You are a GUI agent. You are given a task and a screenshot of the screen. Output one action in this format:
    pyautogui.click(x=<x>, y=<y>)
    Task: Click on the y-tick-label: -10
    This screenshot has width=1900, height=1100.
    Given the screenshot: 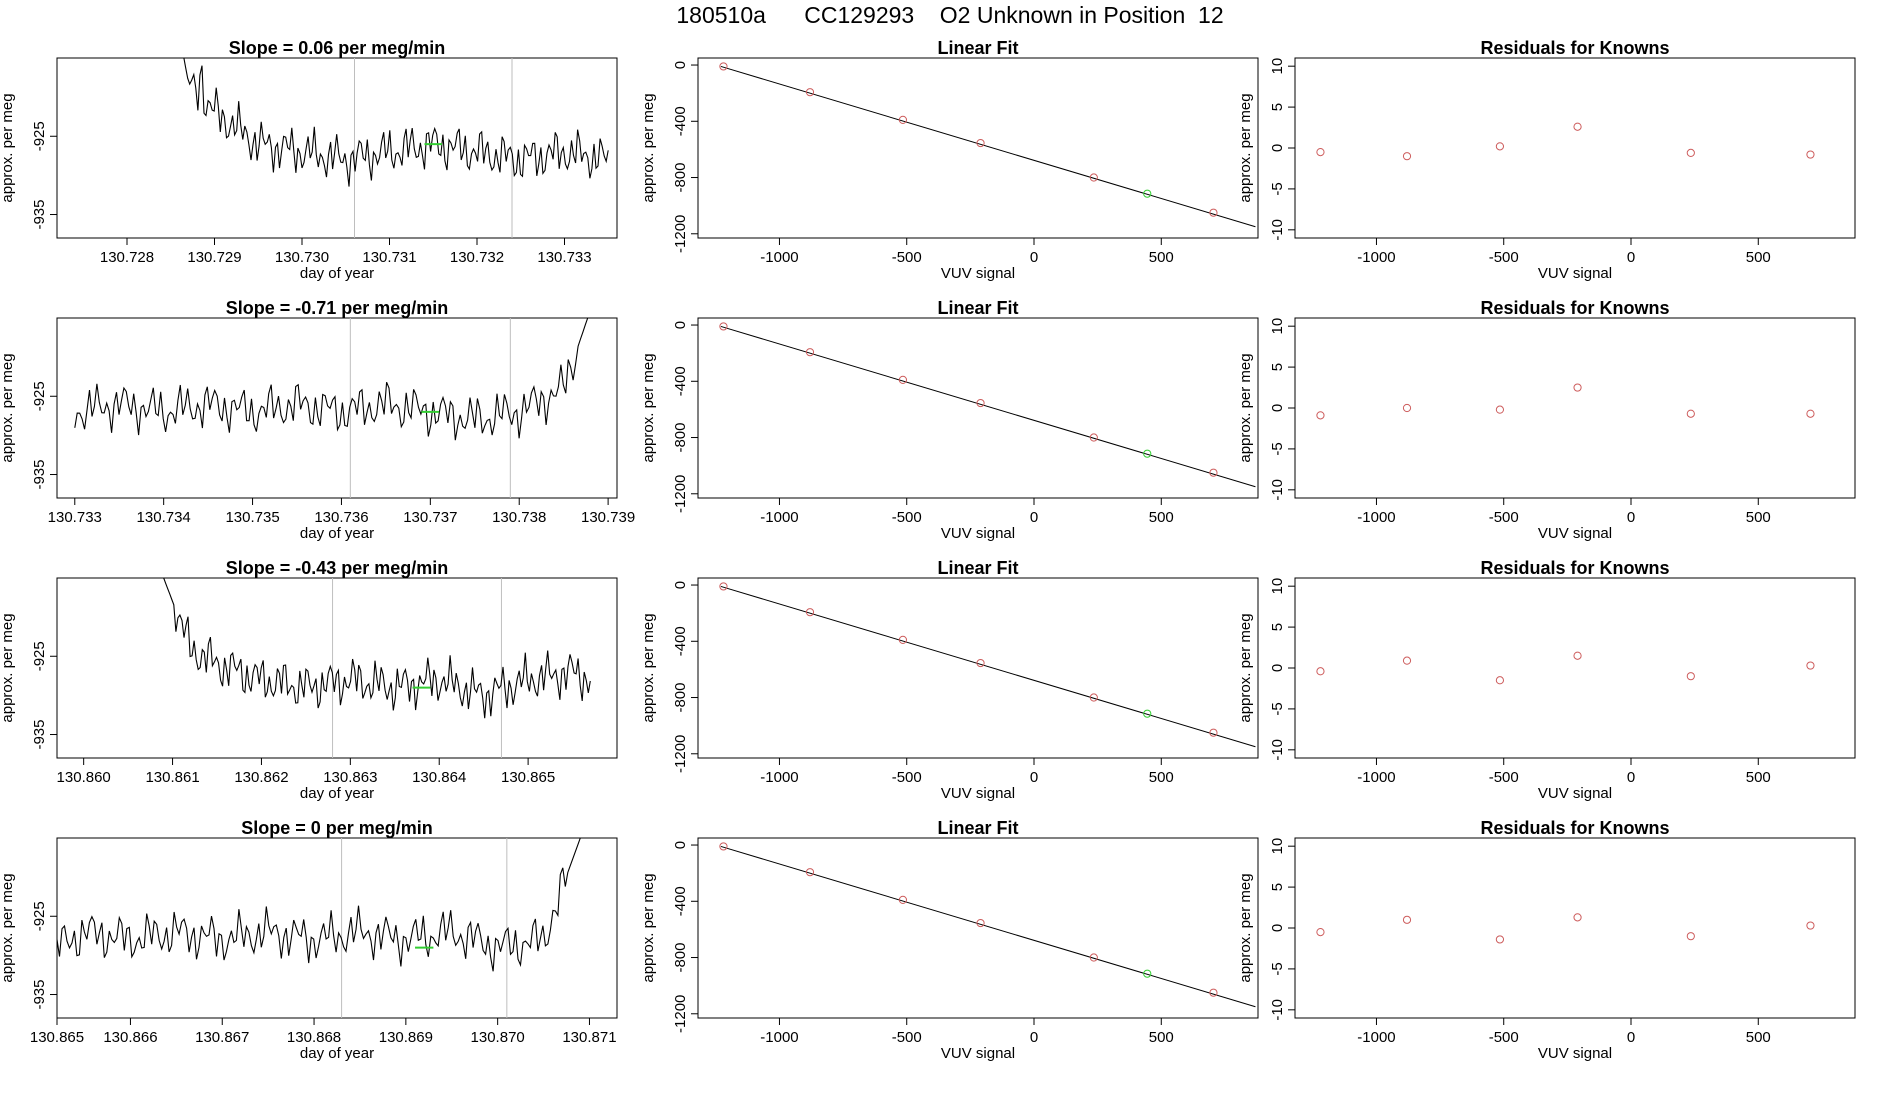 What is the action you would take?
    pyautogui.click(x=1277, y=1010)
    